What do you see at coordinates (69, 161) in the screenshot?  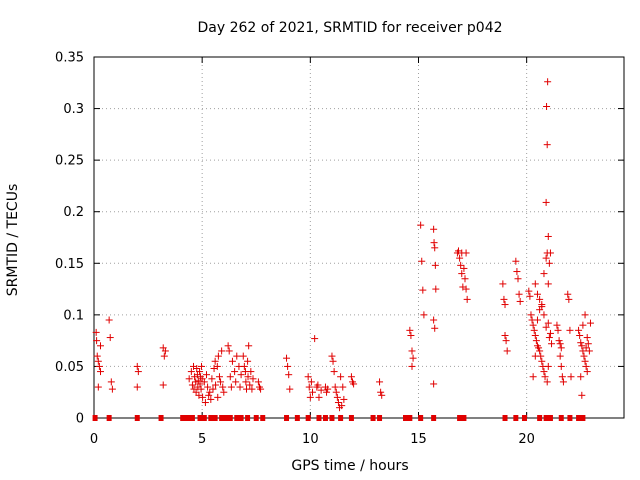 I see `y-tick-label: 0.25` at bounding box center [69, 161].